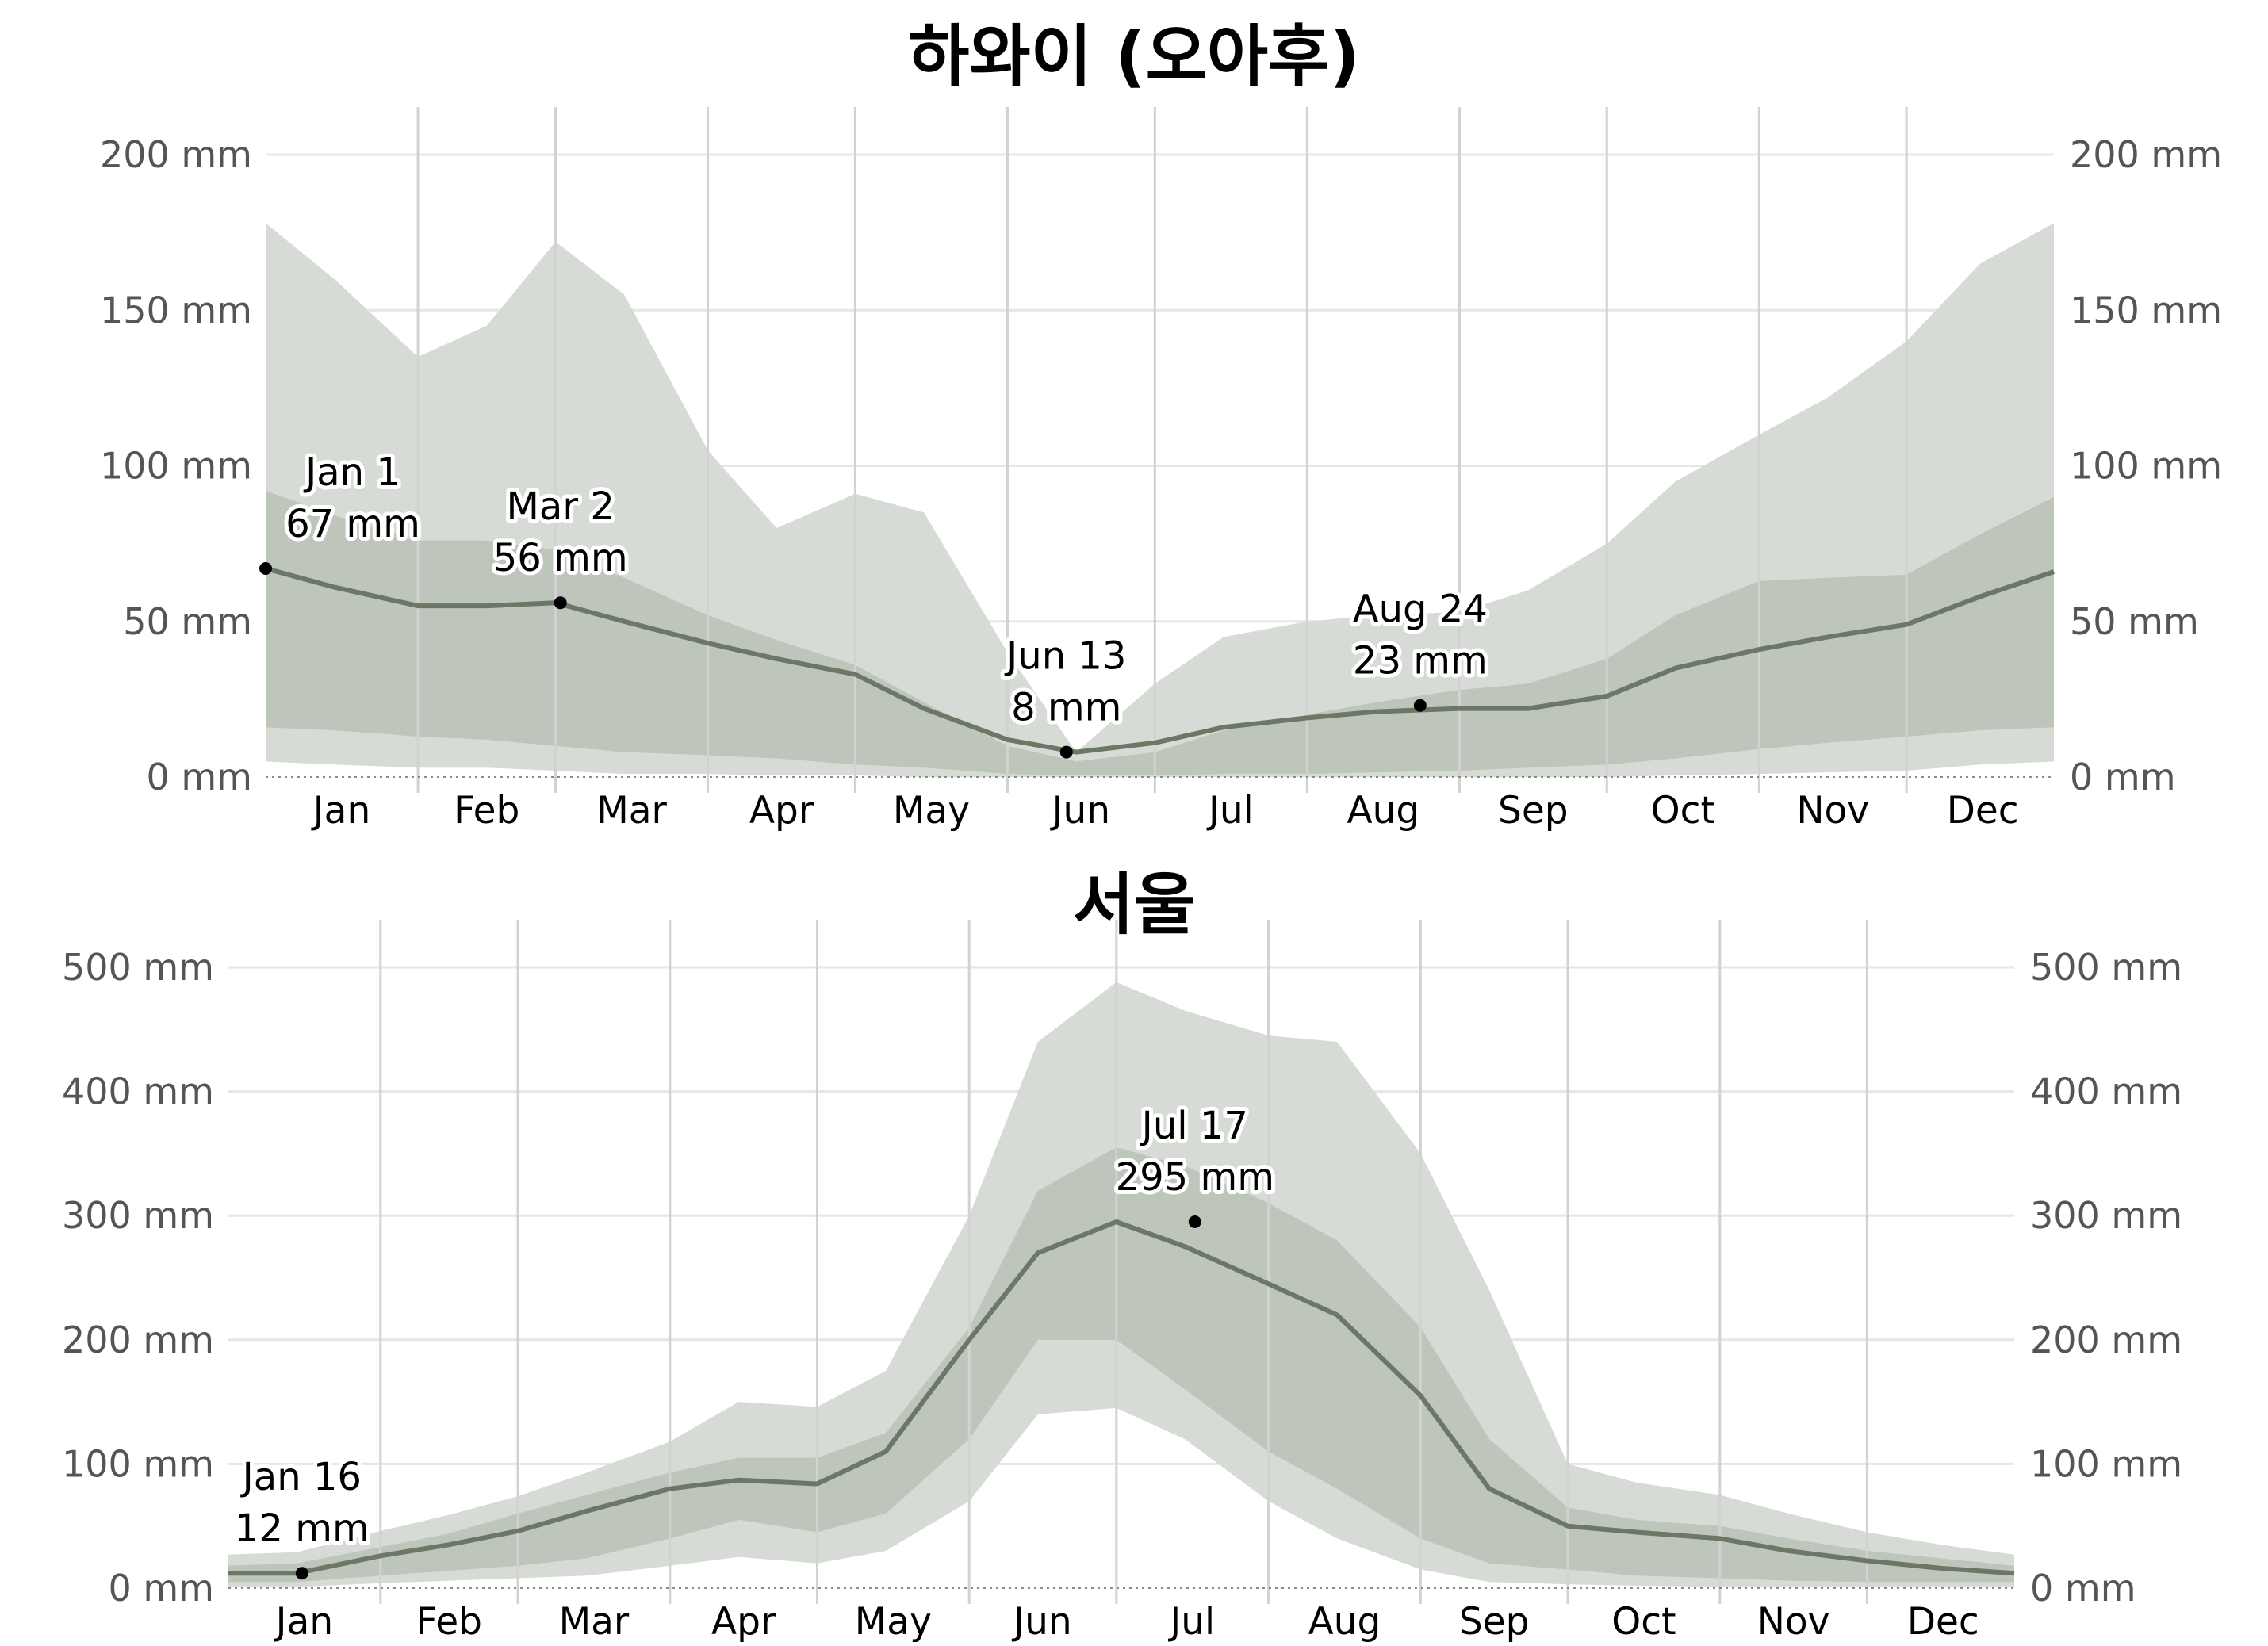 The width and height of the screenshot is (2268, 1646). What do you see at coordinates (301, 1477) in the screenshot?
I see `annotation-date: Jan 16` at bounding box center [301, 1477].